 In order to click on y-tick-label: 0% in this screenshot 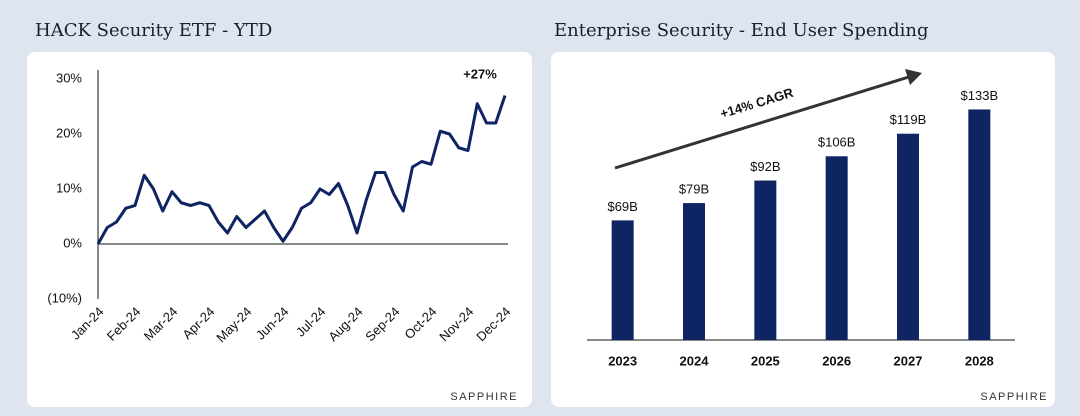, I will do `click(72, 242)`.